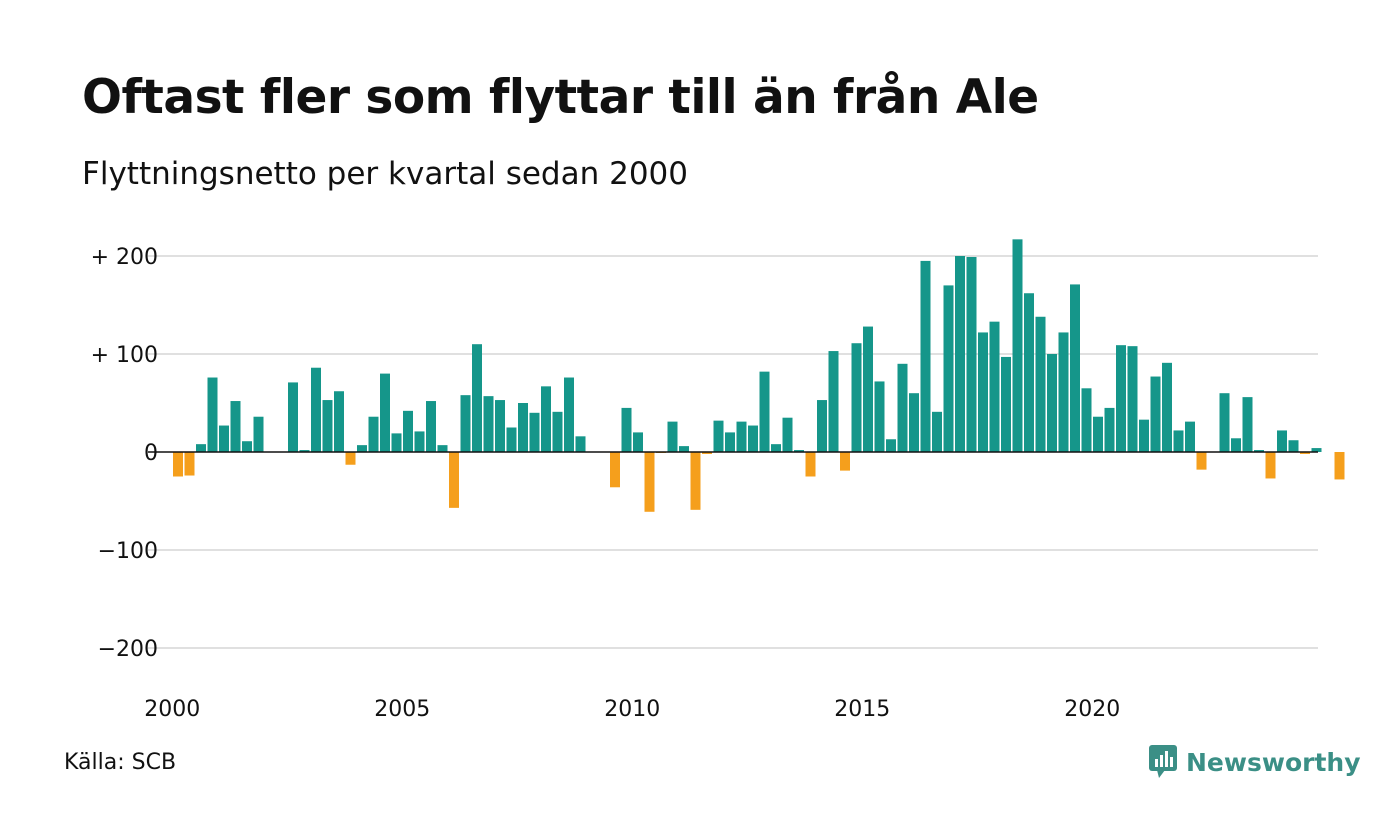 The height and width of the screenshot is (840, 1400). I want to click on y-tick-label: −200, so click(128, 649).